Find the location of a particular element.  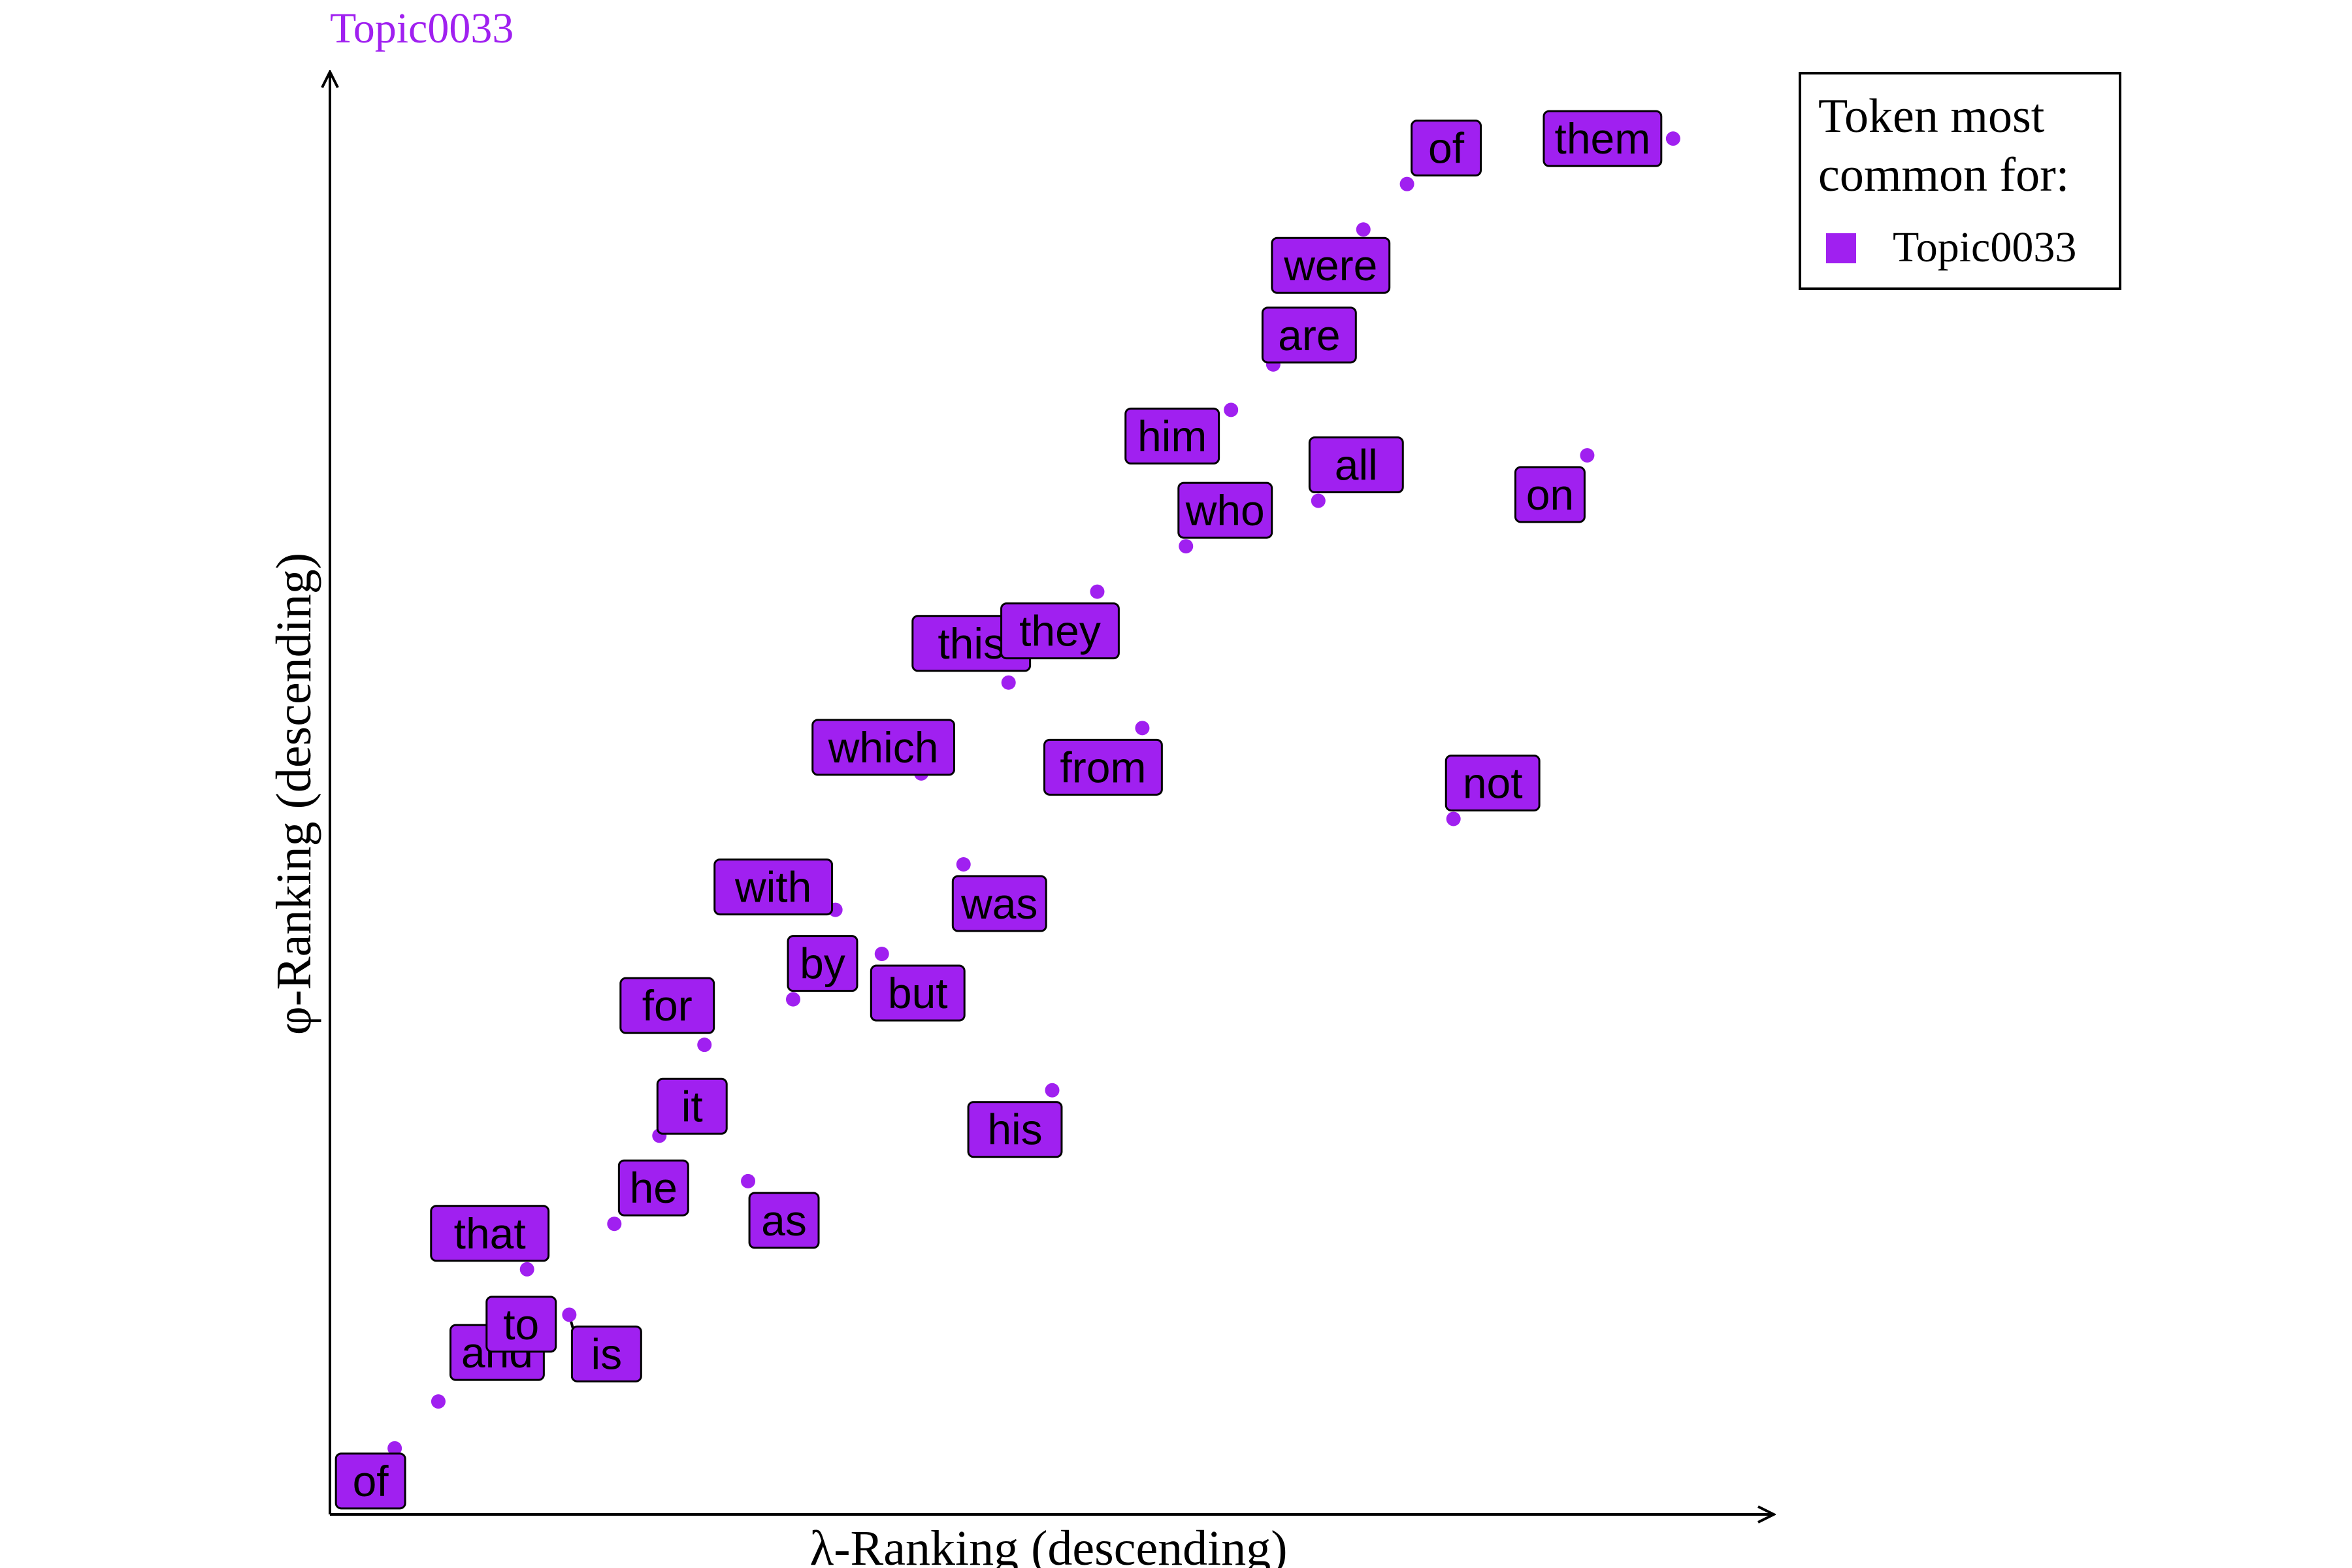

chart-title: Topic0033 is located at coordinates (422, 28).